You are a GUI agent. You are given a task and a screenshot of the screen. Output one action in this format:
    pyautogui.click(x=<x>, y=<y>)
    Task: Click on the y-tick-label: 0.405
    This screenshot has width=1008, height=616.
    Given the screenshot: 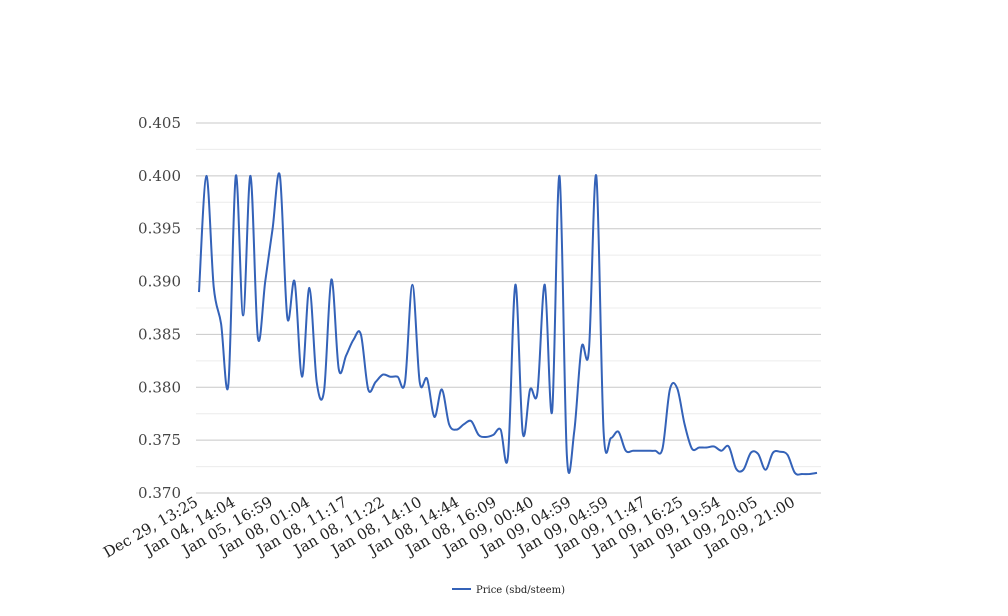 What is the action you would take?
    pyautogui.click(x=159, y=123)
    